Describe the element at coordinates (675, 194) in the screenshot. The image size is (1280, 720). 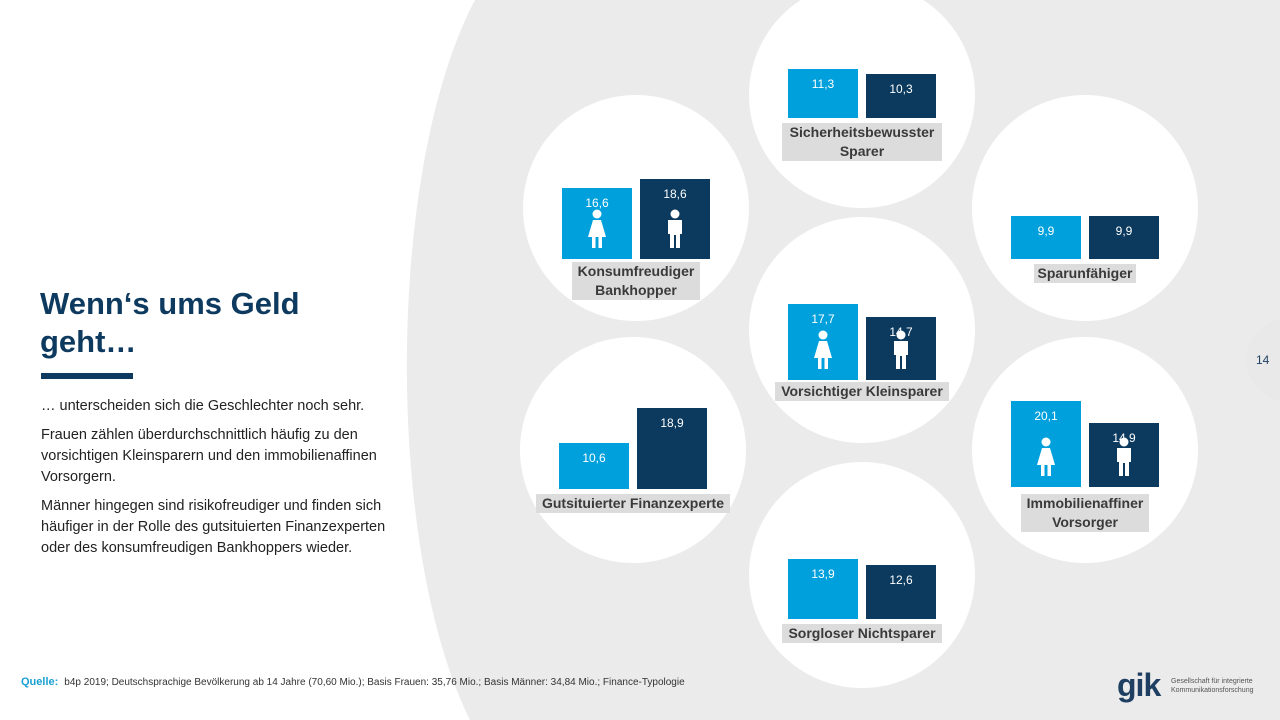
I see `bar-value-label: 18,6` at that location.